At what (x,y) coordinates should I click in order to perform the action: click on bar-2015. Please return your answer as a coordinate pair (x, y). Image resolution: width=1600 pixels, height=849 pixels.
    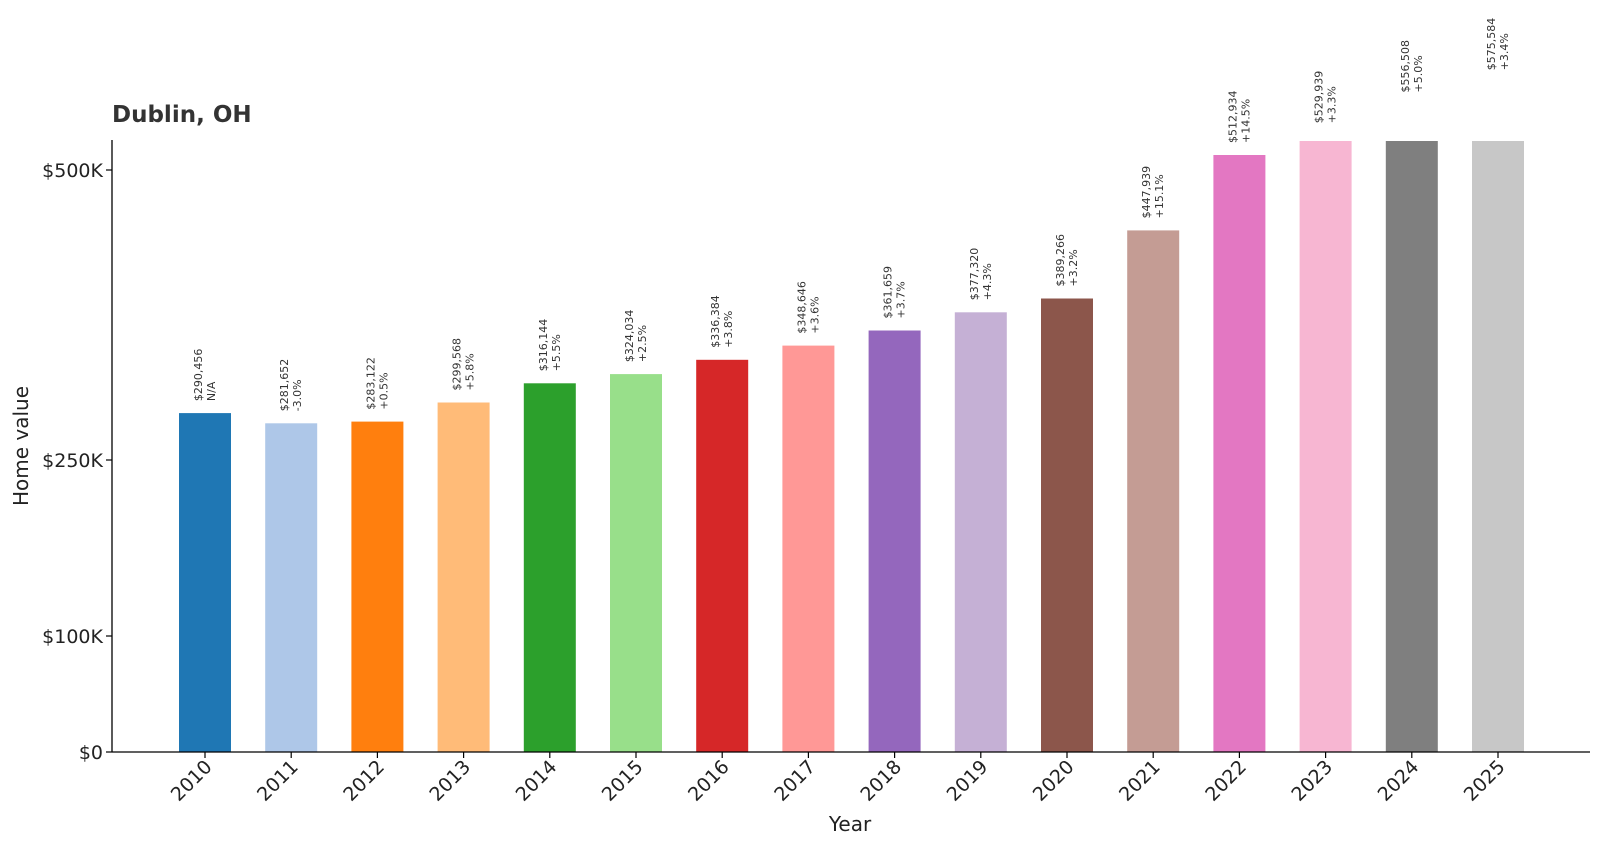
    Looking at the image, I should click on (636, 563).